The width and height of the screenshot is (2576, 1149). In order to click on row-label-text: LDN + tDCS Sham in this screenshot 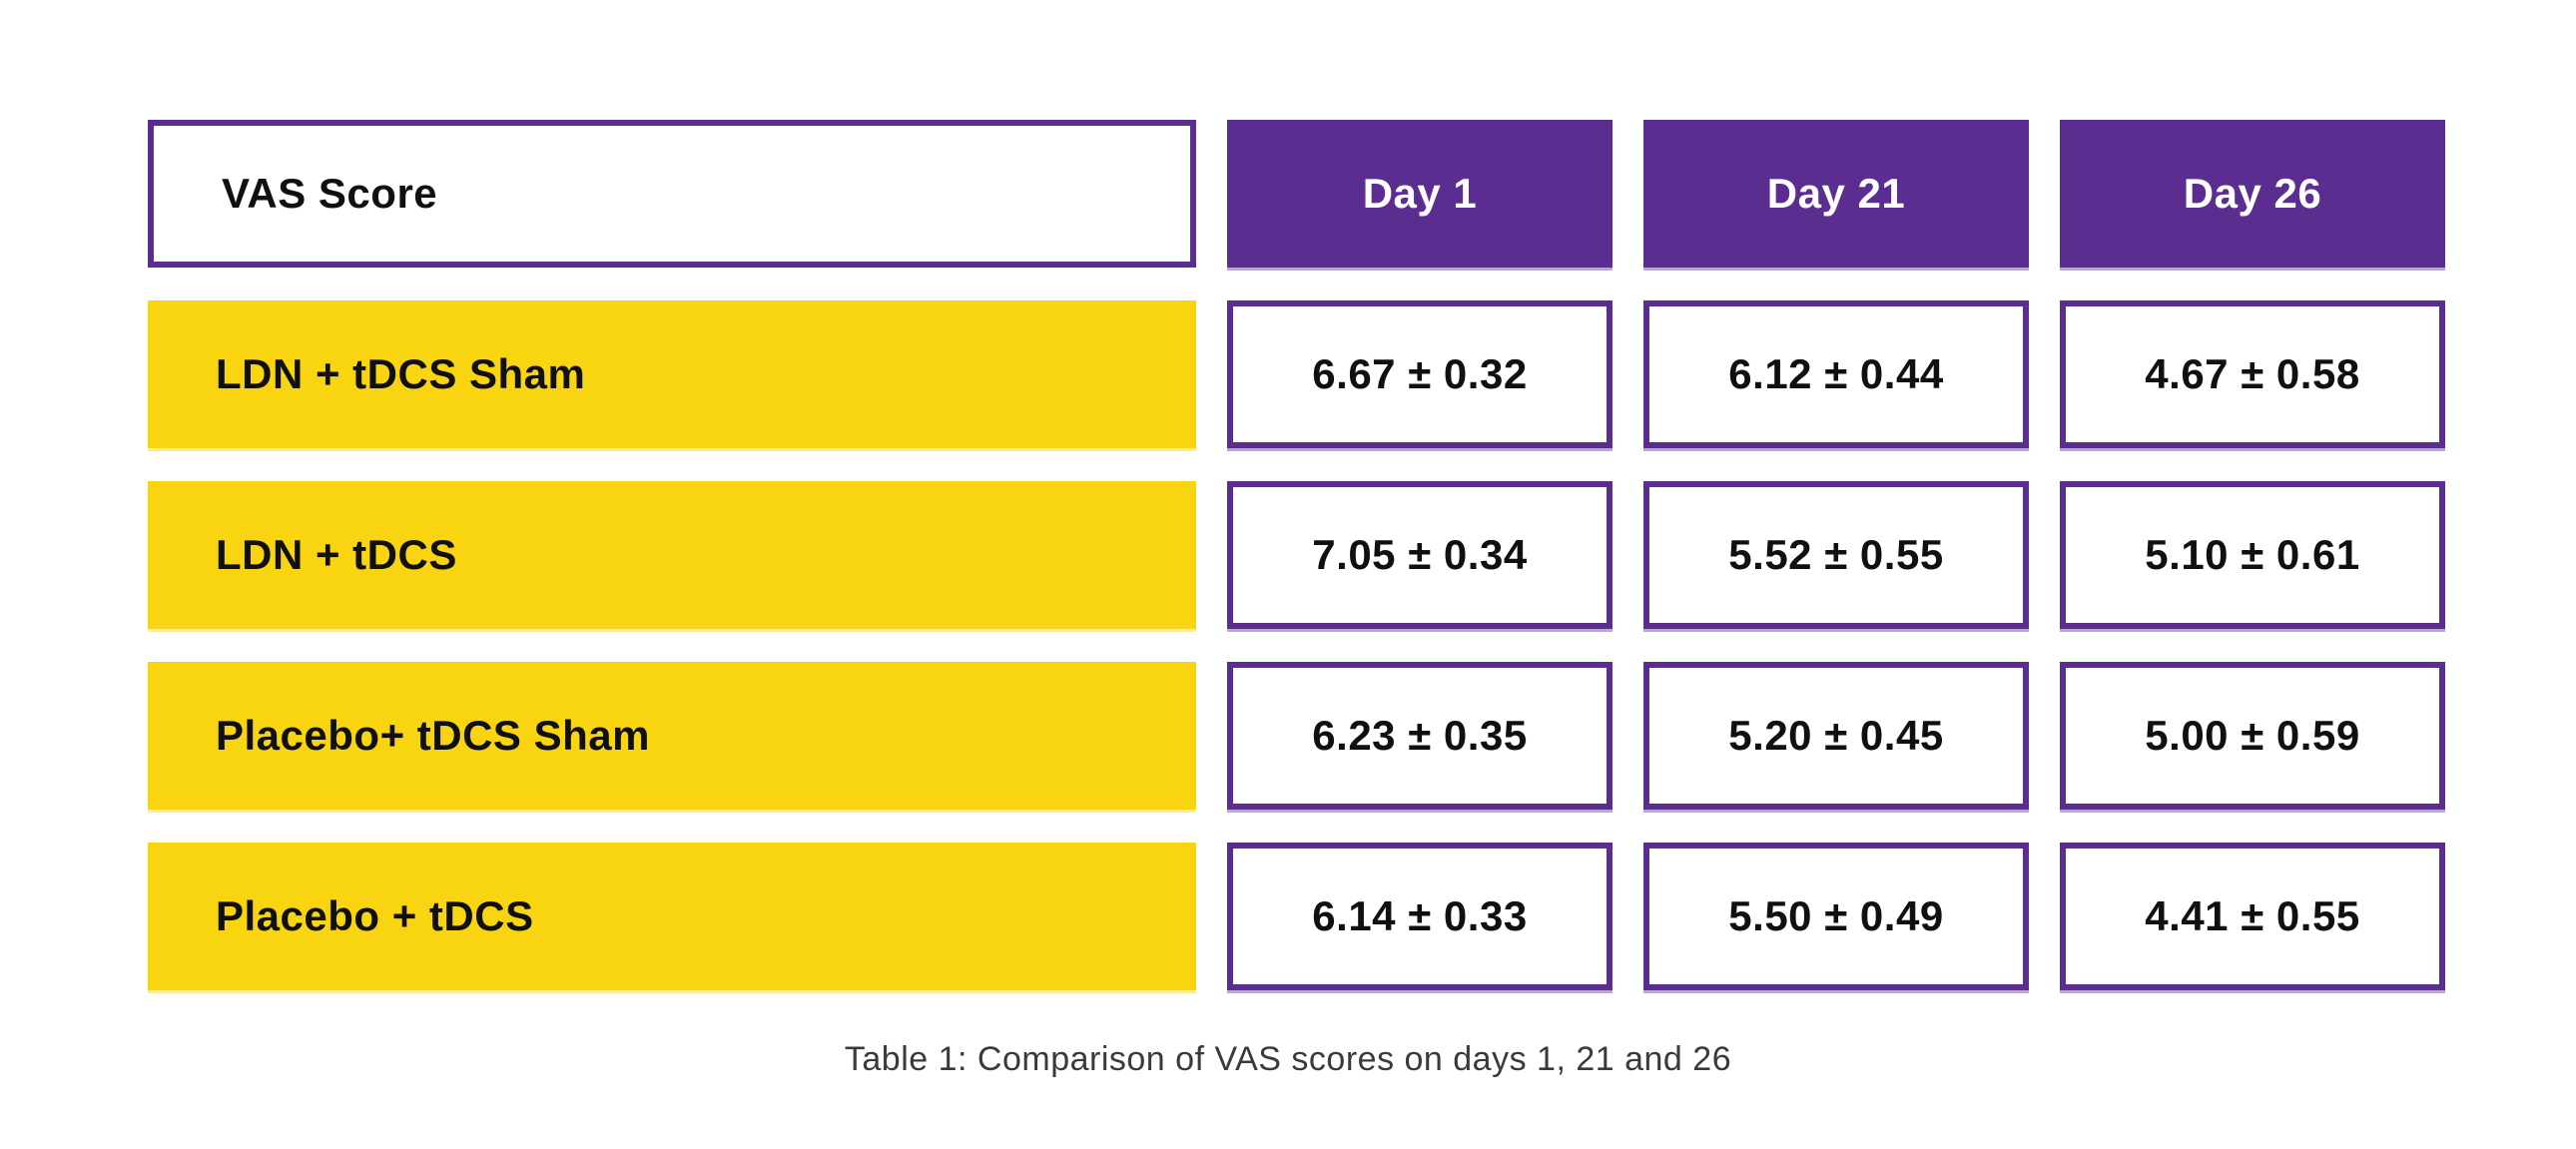, I will do `click(401, 373)`.